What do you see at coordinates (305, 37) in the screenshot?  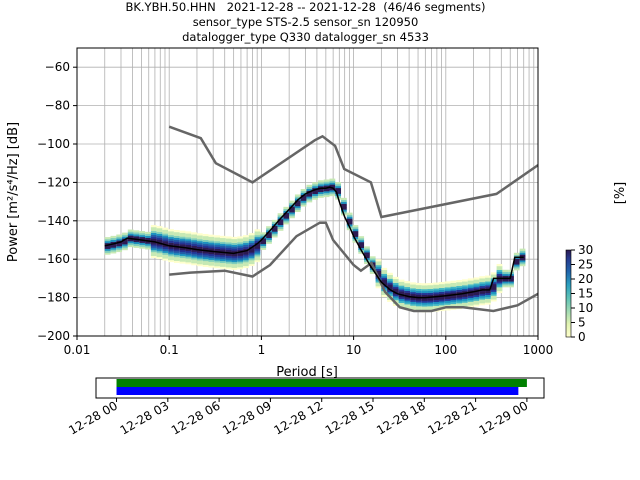 I see `title-line-datalogger: datalogger_type Q330 datalogger_sn 4533` at bounding box center [305, 37].